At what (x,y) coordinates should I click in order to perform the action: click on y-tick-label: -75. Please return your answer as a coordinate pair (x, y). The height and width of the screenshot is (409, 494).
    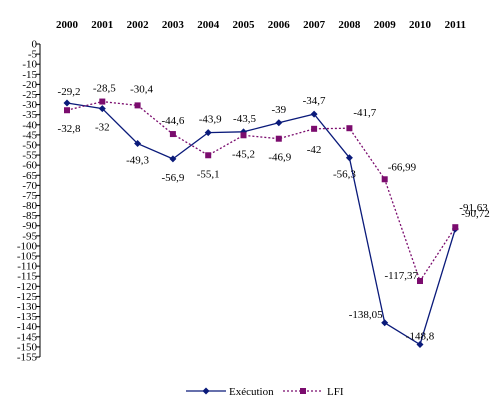
    Looking at the image, I should click on (29, 196).